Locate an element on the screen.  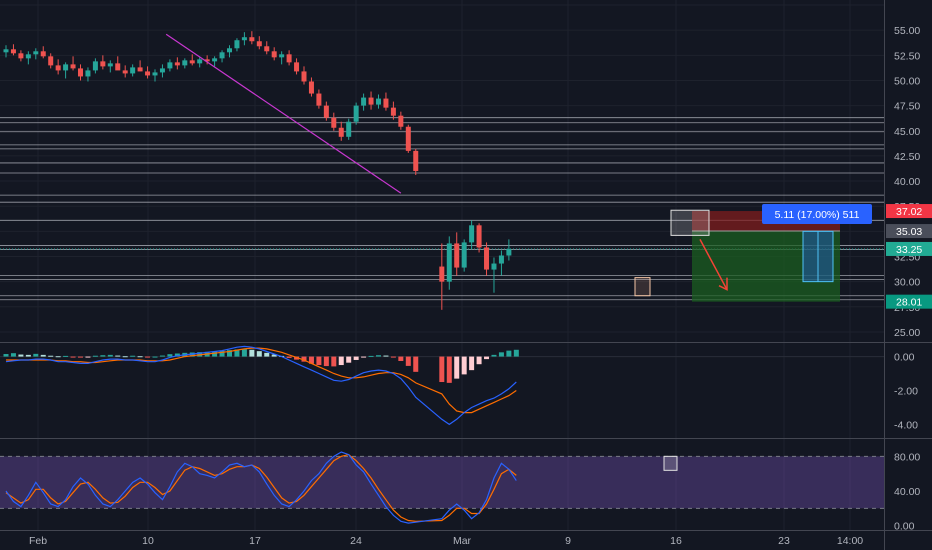
price-tag-entry-box is located at coordinates (909, 231).